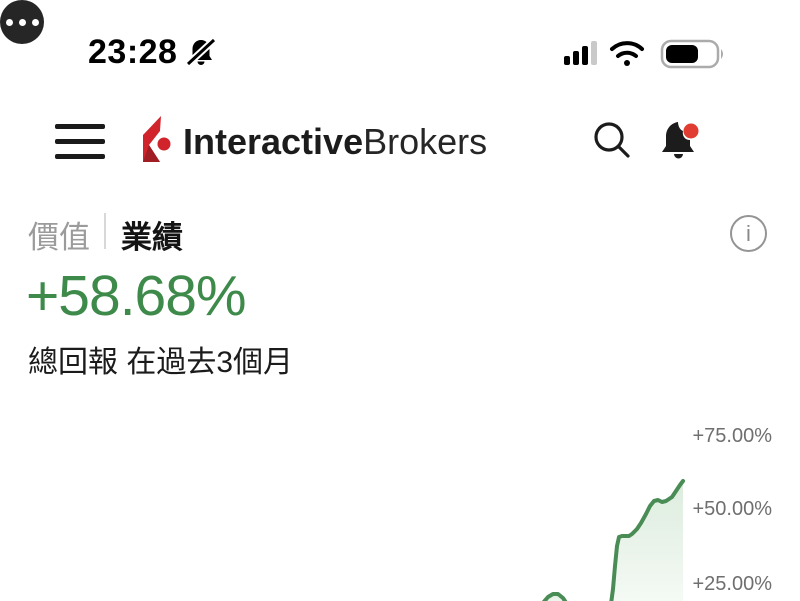  What do you see at coordinates (691, 131) in the screenshot?
I see `notification-badge` at bounding box center [691, 131].